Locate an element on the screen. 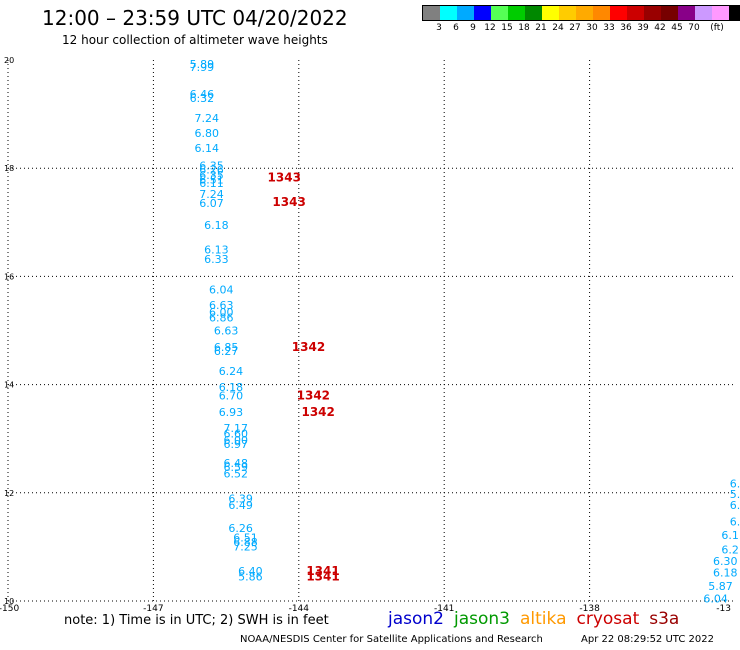 The height and width of the screenshot is (650, 740). wave-height-label: 5.86 is located at coordinates (250, 576).